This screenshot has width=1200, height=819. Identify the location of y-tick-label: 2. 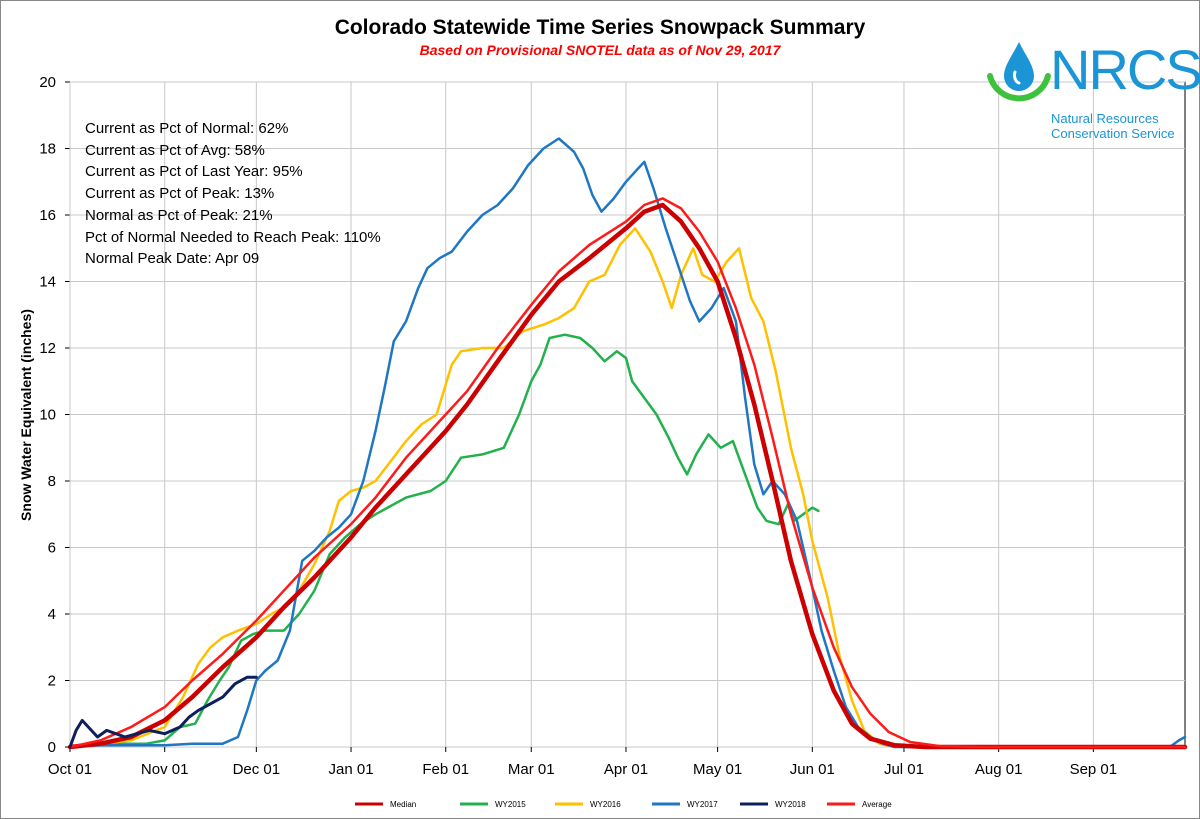
(52, 681).